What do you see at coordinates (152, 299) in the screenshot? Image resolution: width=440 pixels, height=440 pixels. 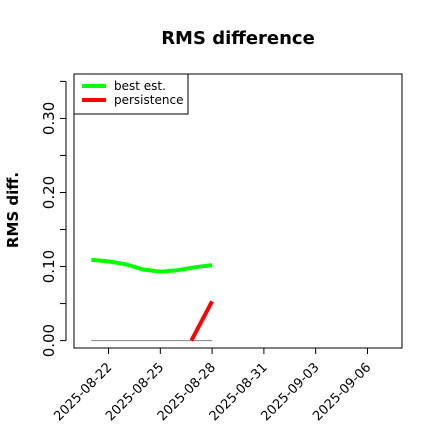 I see `plot-area` at bounding box center [152, 299].